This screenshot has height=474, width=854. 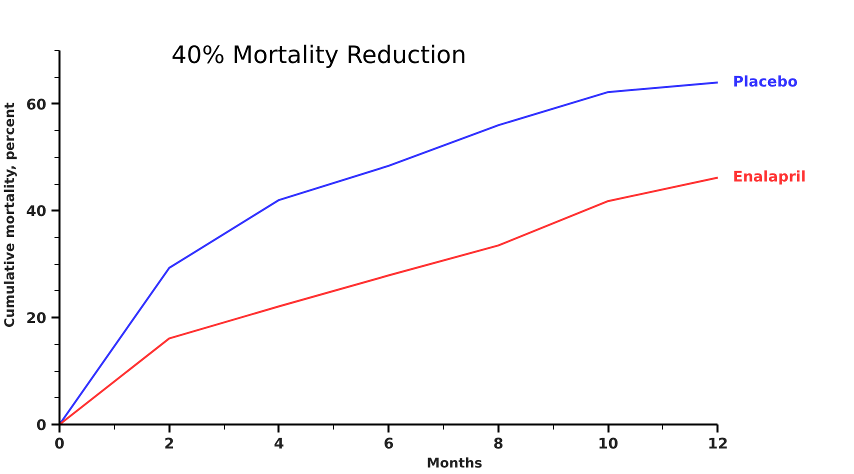 What do you see at coordinates (59, 444) in the screenshot?
I see `x-tick-label: 0` at bounding box center [59, 444].